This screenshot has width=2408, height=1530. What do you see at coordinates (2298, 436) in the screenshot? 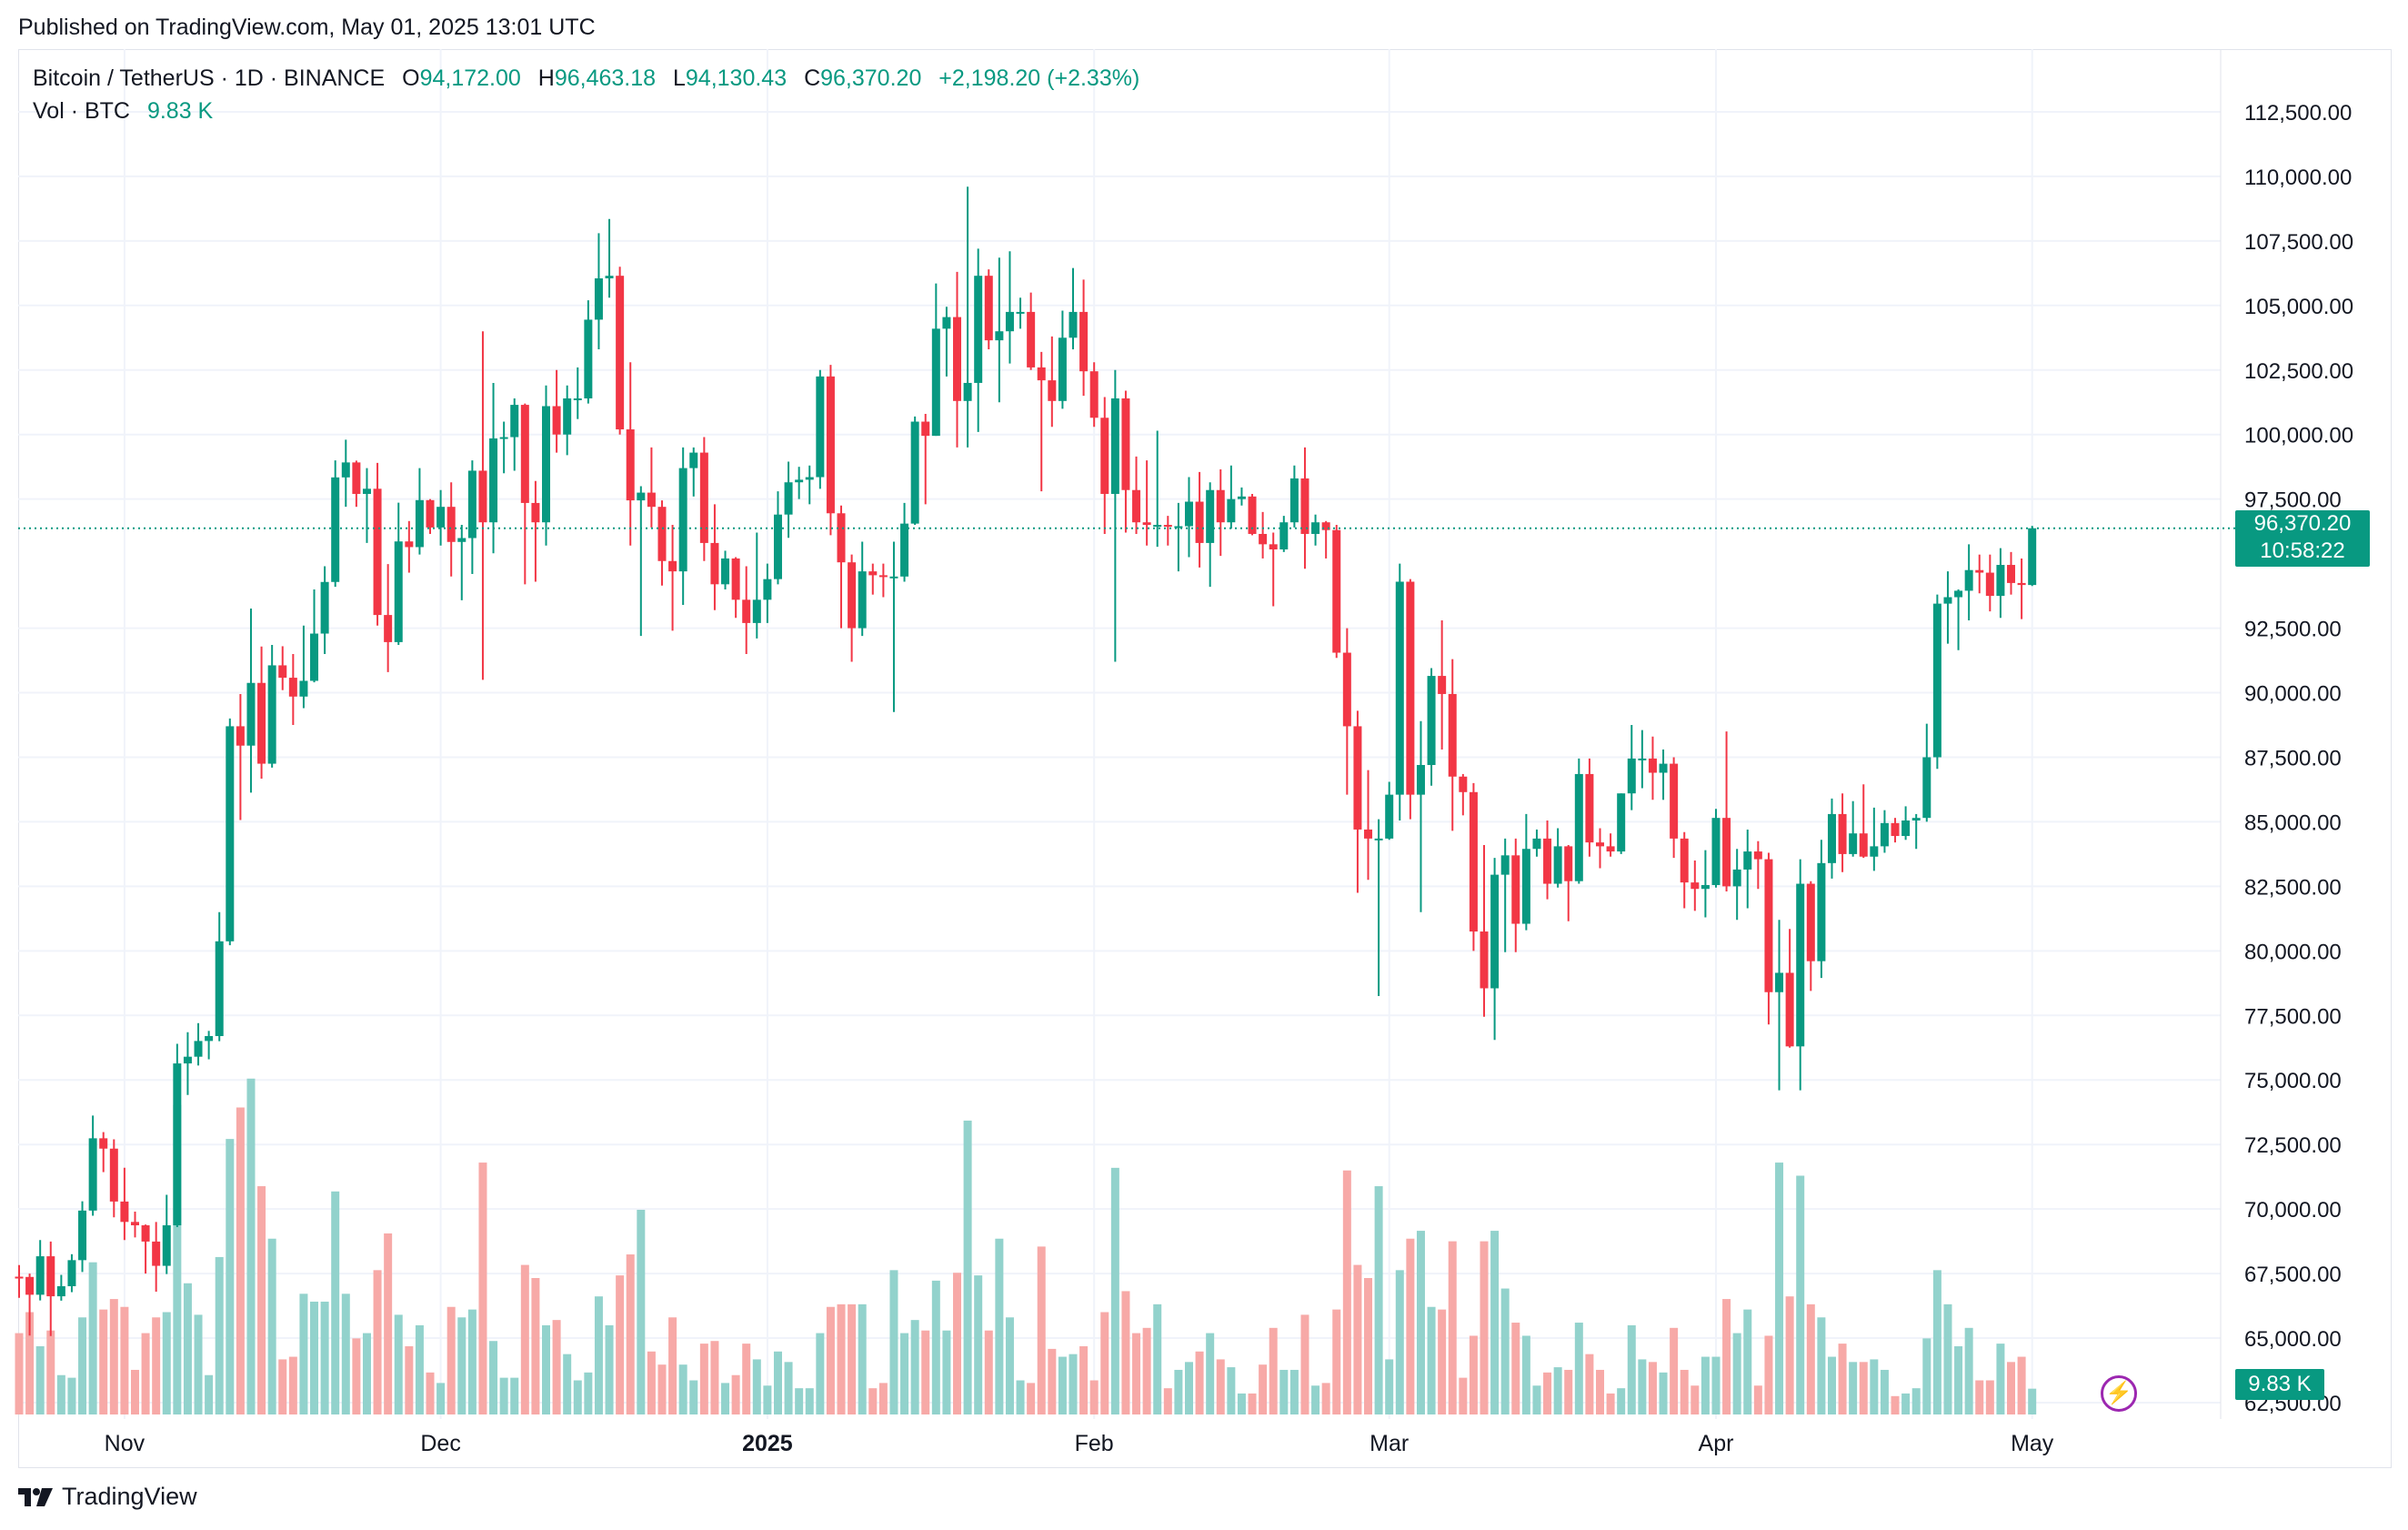
I see `y-tick-label: 100,000.00` at bounding box center [2298, 436].